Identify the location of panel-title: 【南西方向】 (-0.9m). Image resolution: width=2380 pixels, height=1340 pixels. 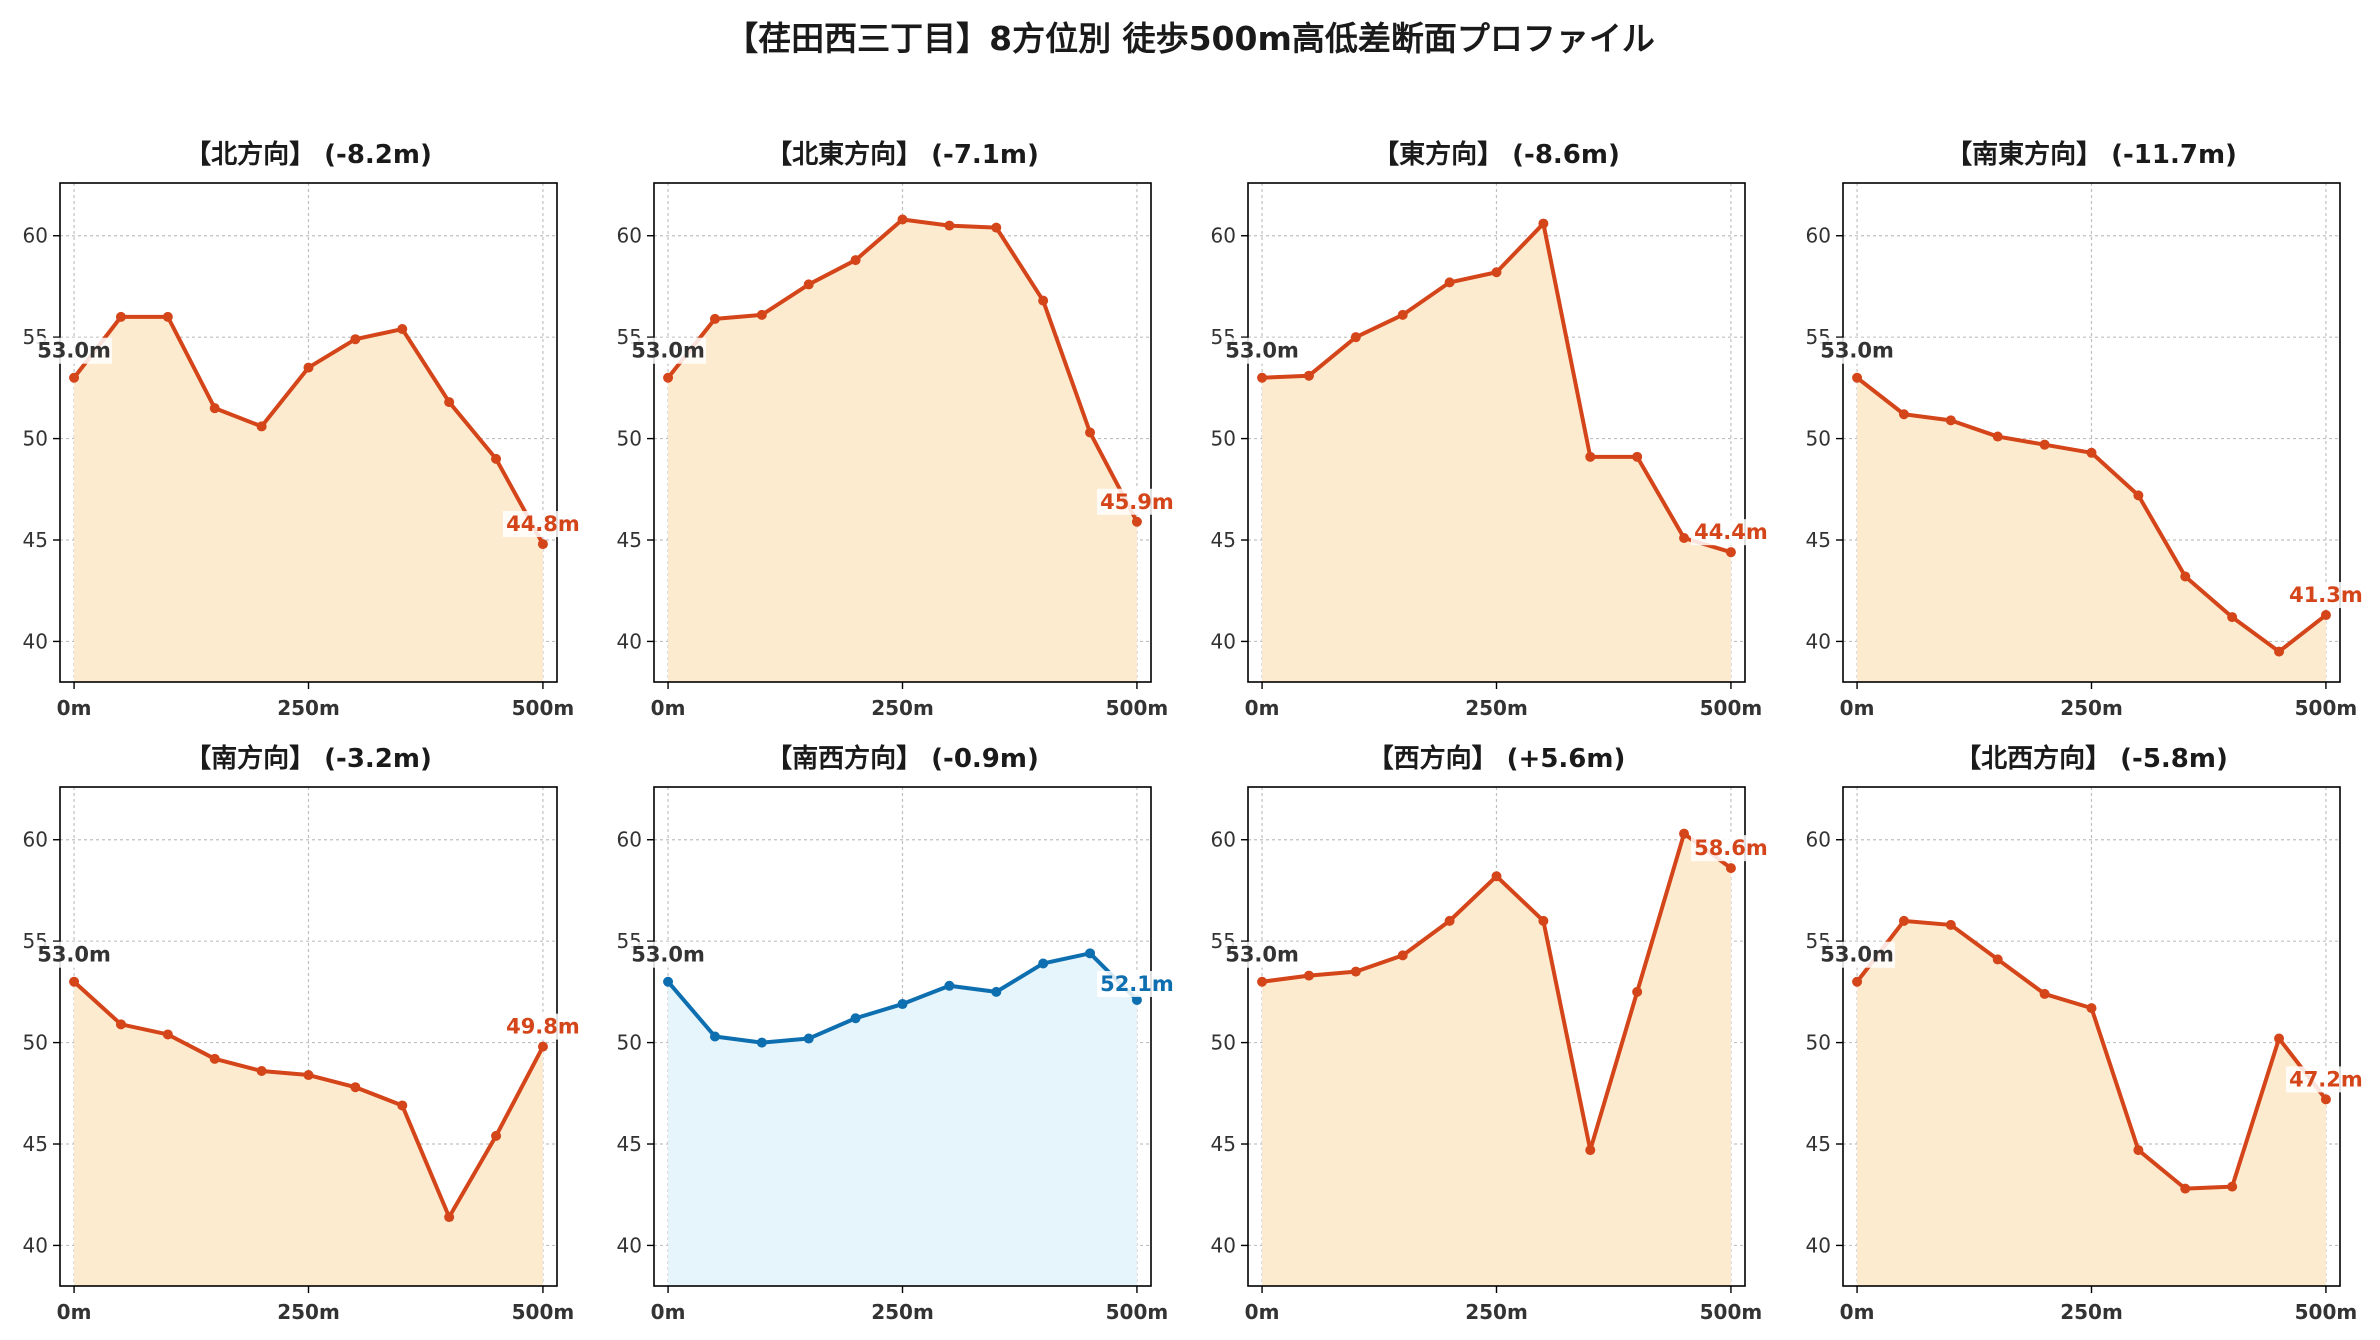
(902, 758).